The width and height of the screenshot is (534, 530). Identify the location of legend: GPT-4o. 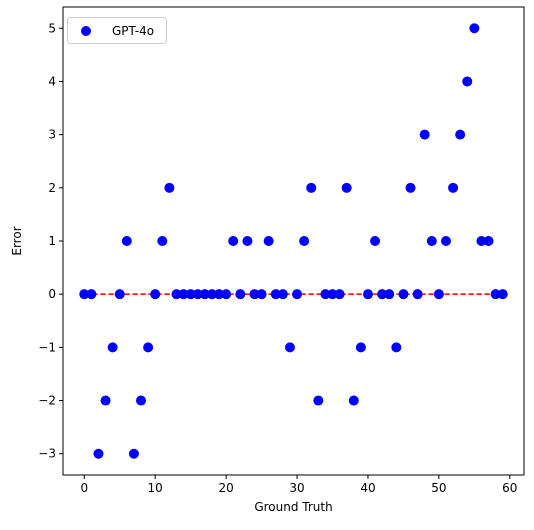
(117, 30).